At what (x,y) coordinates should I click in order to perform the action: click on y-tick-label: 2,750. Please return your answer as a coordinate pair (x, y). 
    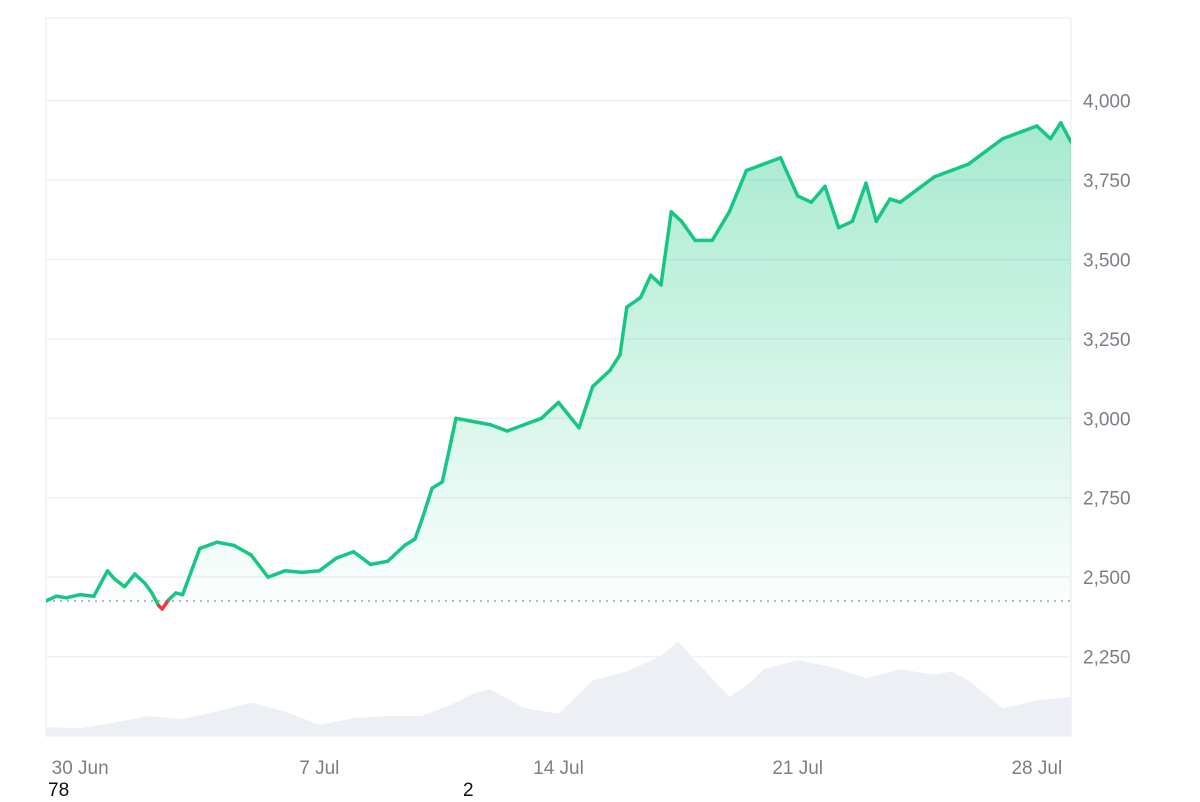
    Looking at the image, I should click on (1107, 499).